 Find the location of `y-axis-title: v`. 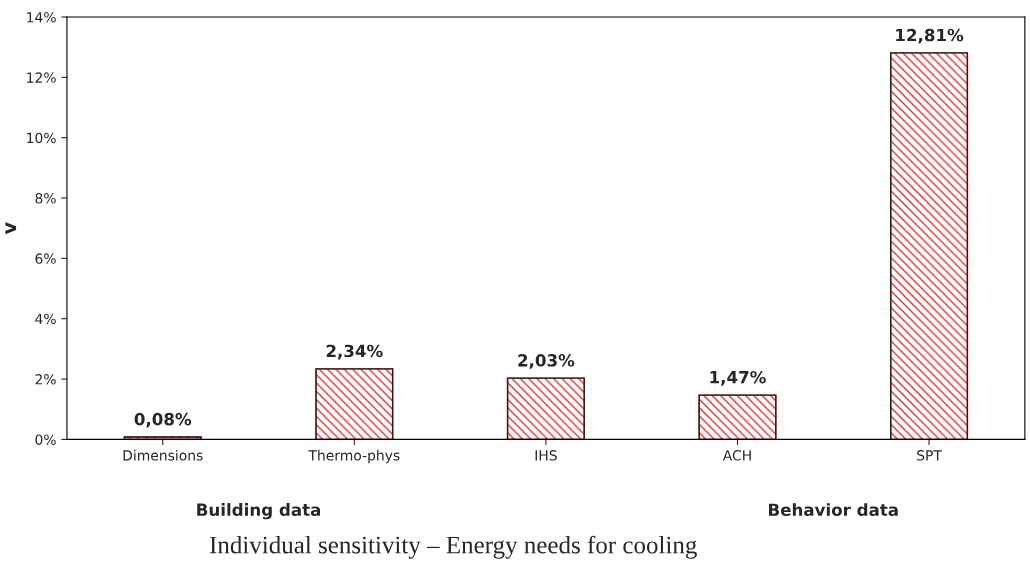

y-axis-title: v is located at coordinates (11, 228).